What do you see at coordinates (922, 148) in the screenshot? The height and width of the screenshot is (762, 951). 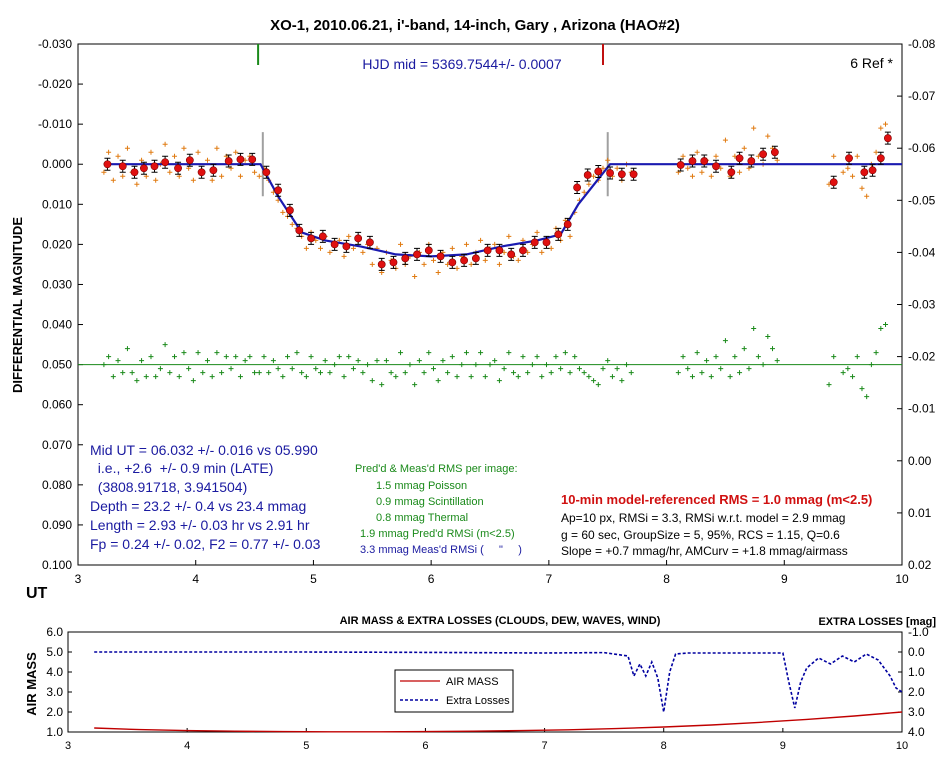 I see `y2-tick-label: -0.06` at bounding box center [922, 148].